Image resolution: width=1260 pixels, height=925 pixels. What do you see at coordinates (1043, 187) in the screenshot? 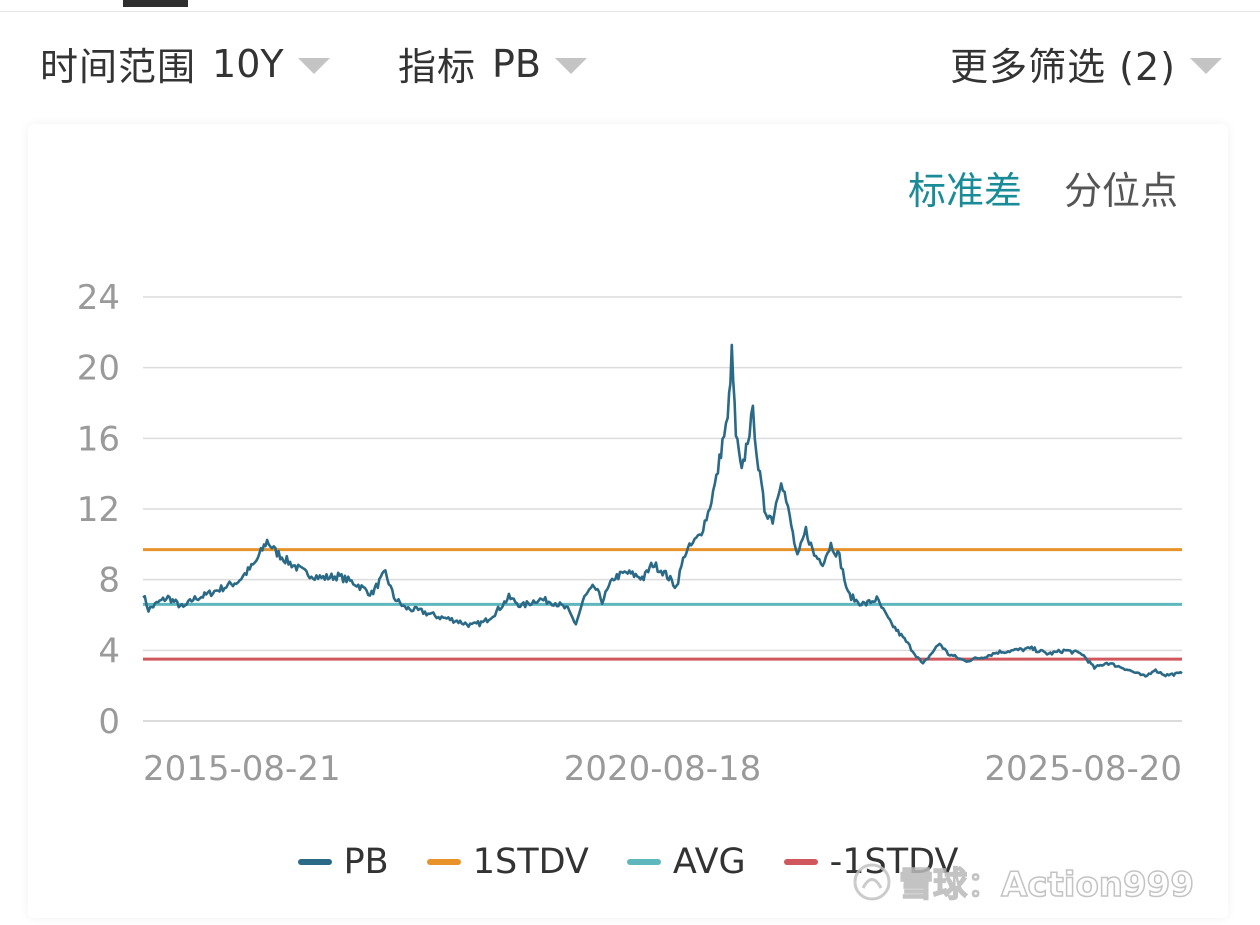
I see `mode-tabs: 标准差 分位点` at bounding box center [1043, 187].